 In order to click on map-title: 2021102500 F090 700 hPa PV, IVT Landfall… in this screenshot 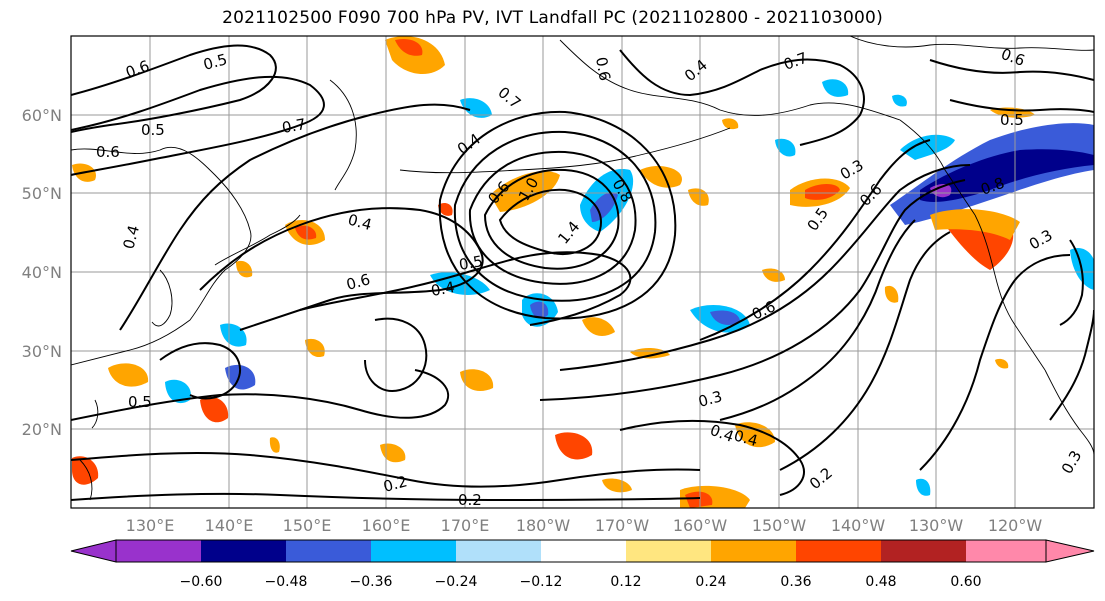, I will do `click(552, 18)`.